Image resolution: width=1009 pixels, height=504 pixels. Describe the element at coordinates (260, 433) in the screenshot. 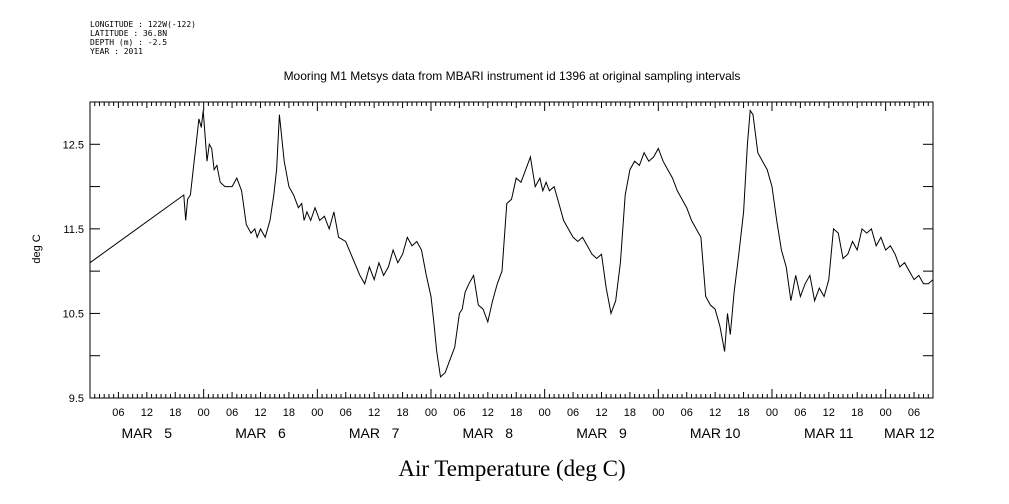

I see `day-label: MAR 6` at that location.